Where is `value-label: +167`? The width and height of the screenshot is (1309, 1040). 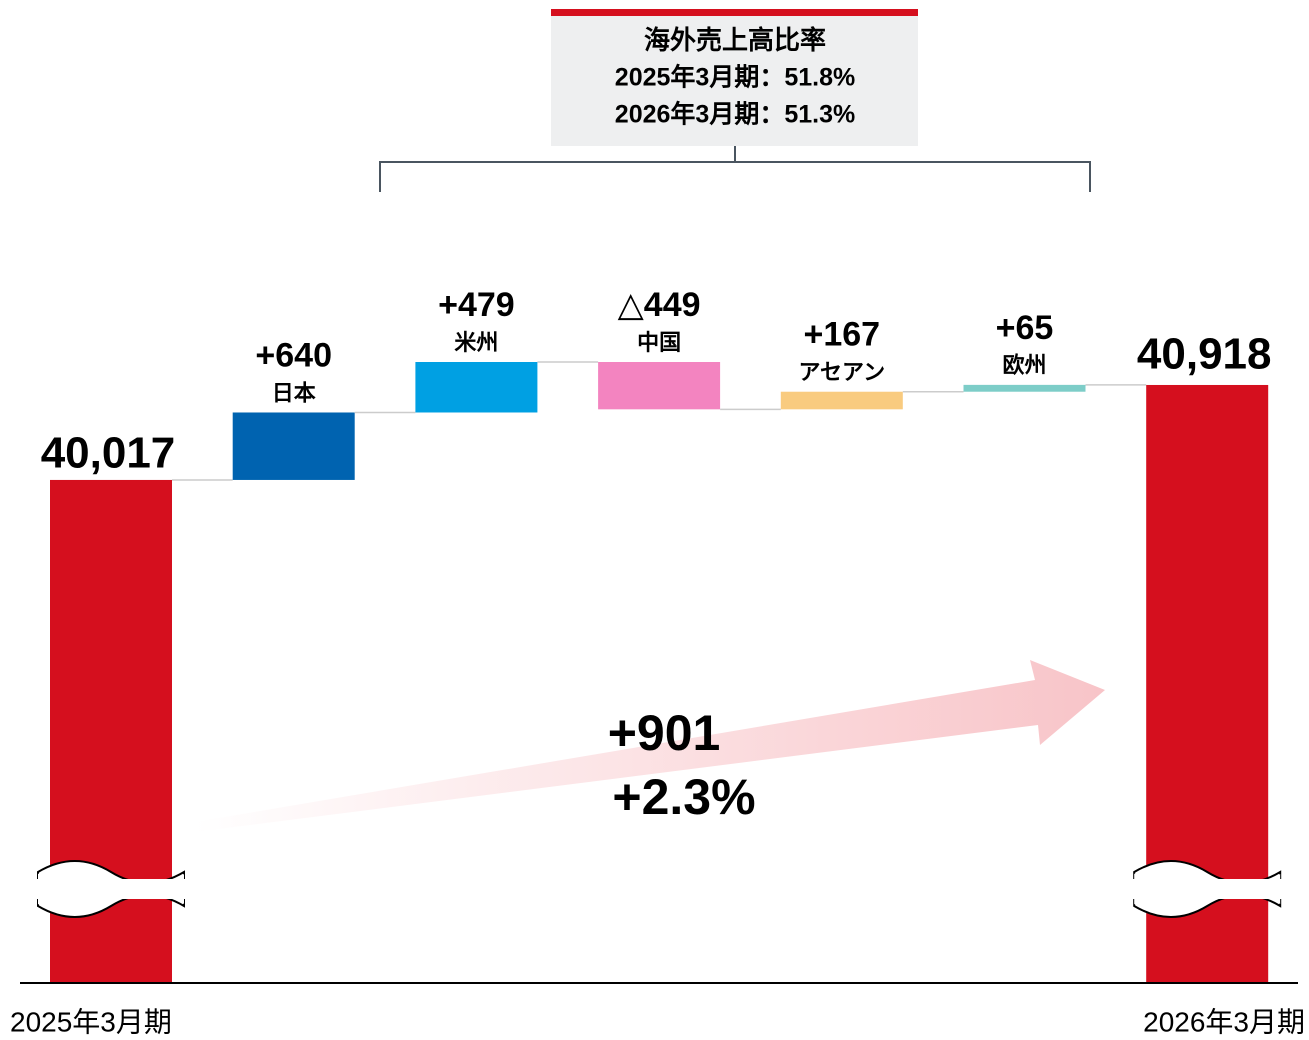
value-label: +167 is located at coordinates (842, 335).